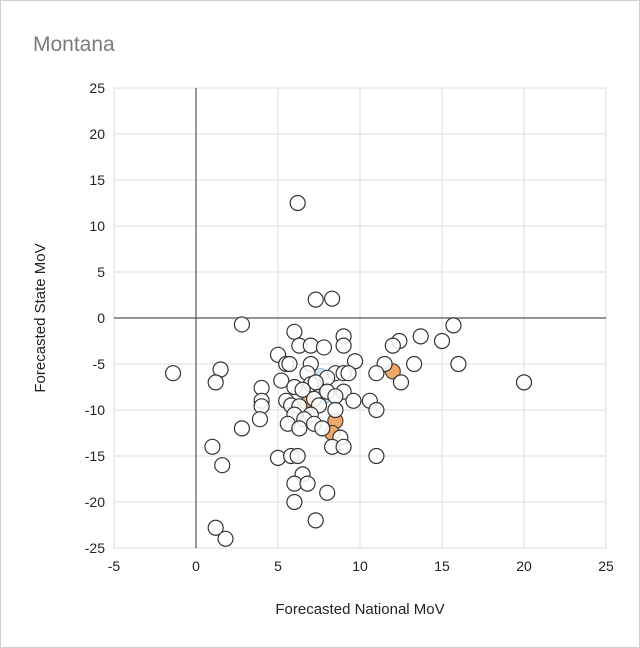  I want to click on y-tick-label: 20, so click(97, 134).